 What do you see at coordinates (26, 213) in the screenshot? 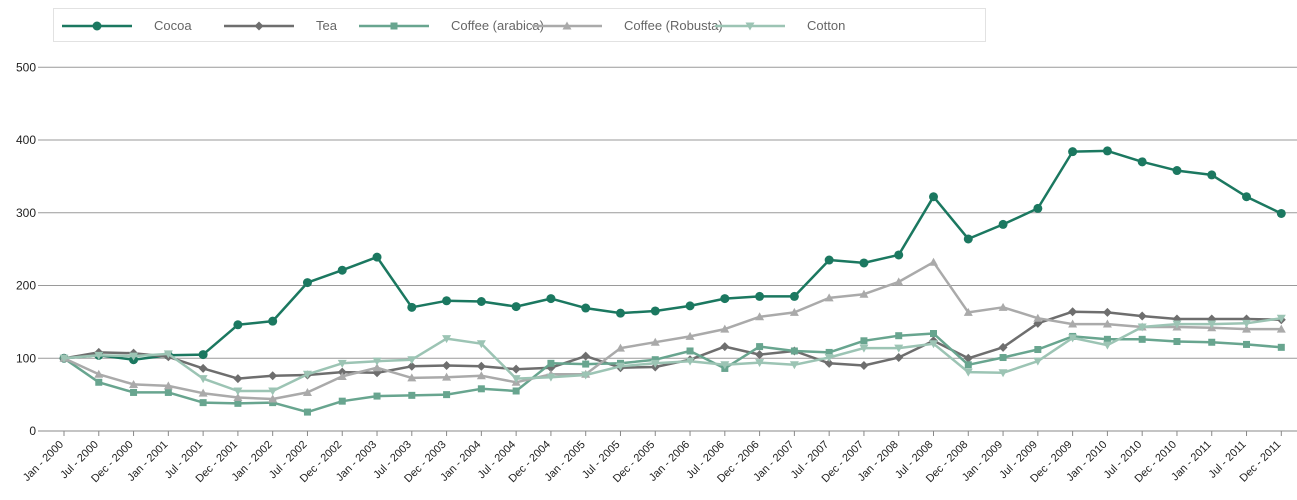
I see `y-tick-label: 300` at bounding box center [26, 213].